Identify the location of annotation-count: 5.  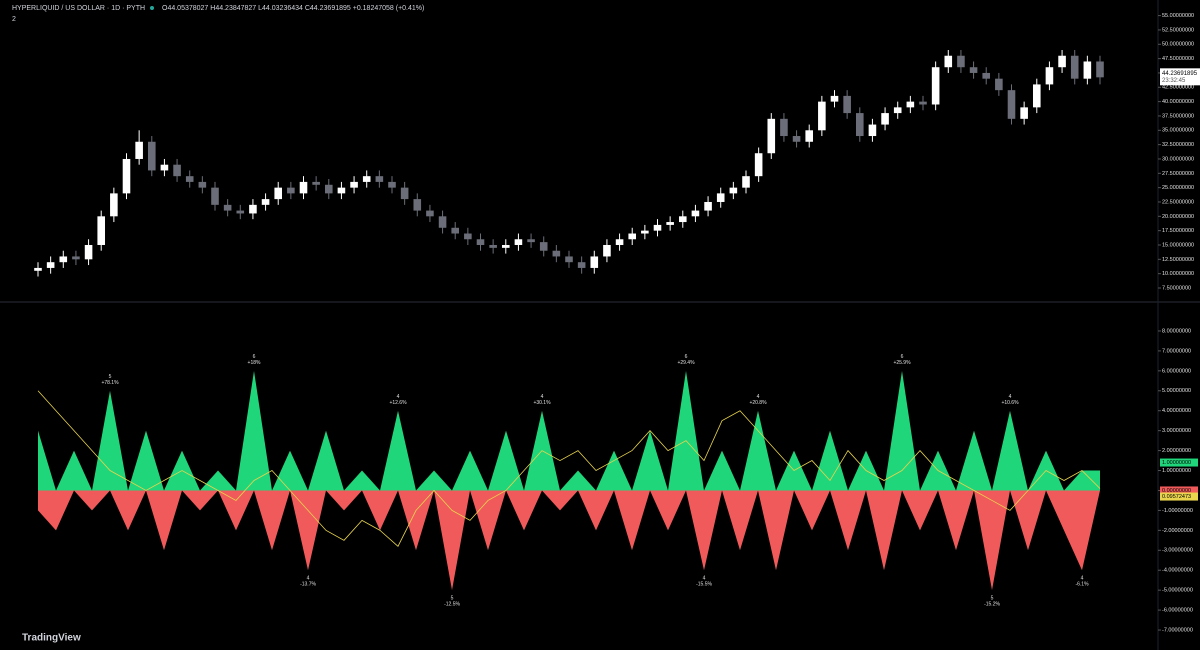
(452, 598).